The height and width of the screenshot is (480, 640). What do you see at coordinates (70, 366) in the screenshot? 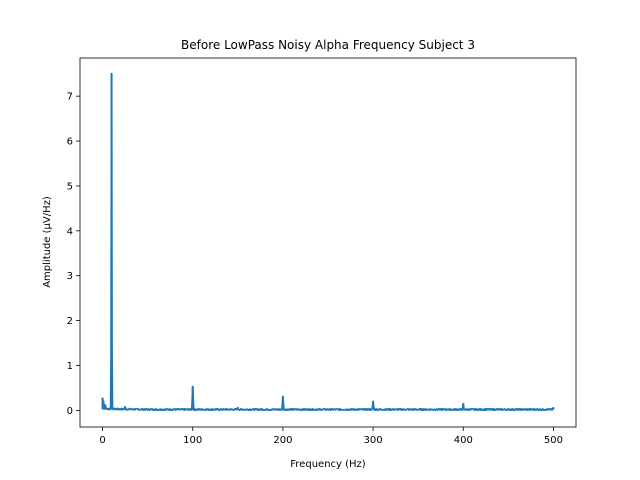
I see `y-tick-label: 1` at bounding box center [70, 366].